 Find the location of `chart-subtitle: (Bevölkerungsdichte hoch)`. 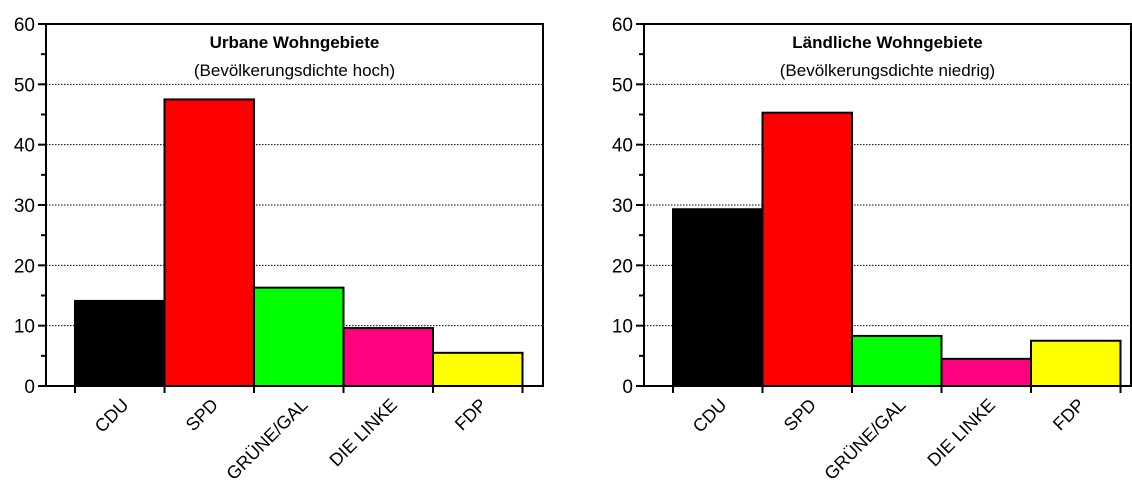

chart-subtitle: (Bevölkerungsdichte hoch) is located at coordinates (294, 70).